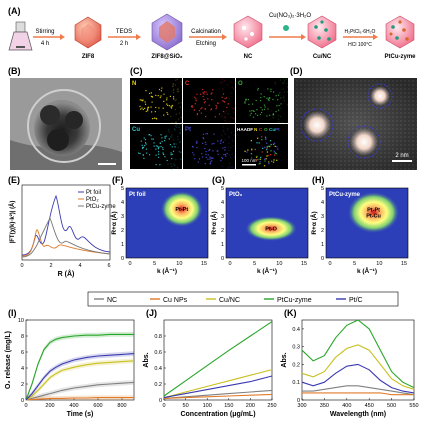  What do you see at coordinates (369, 406) in the screenshot?
I see `chart-xtick: 450` at bounding box center [369, 406].